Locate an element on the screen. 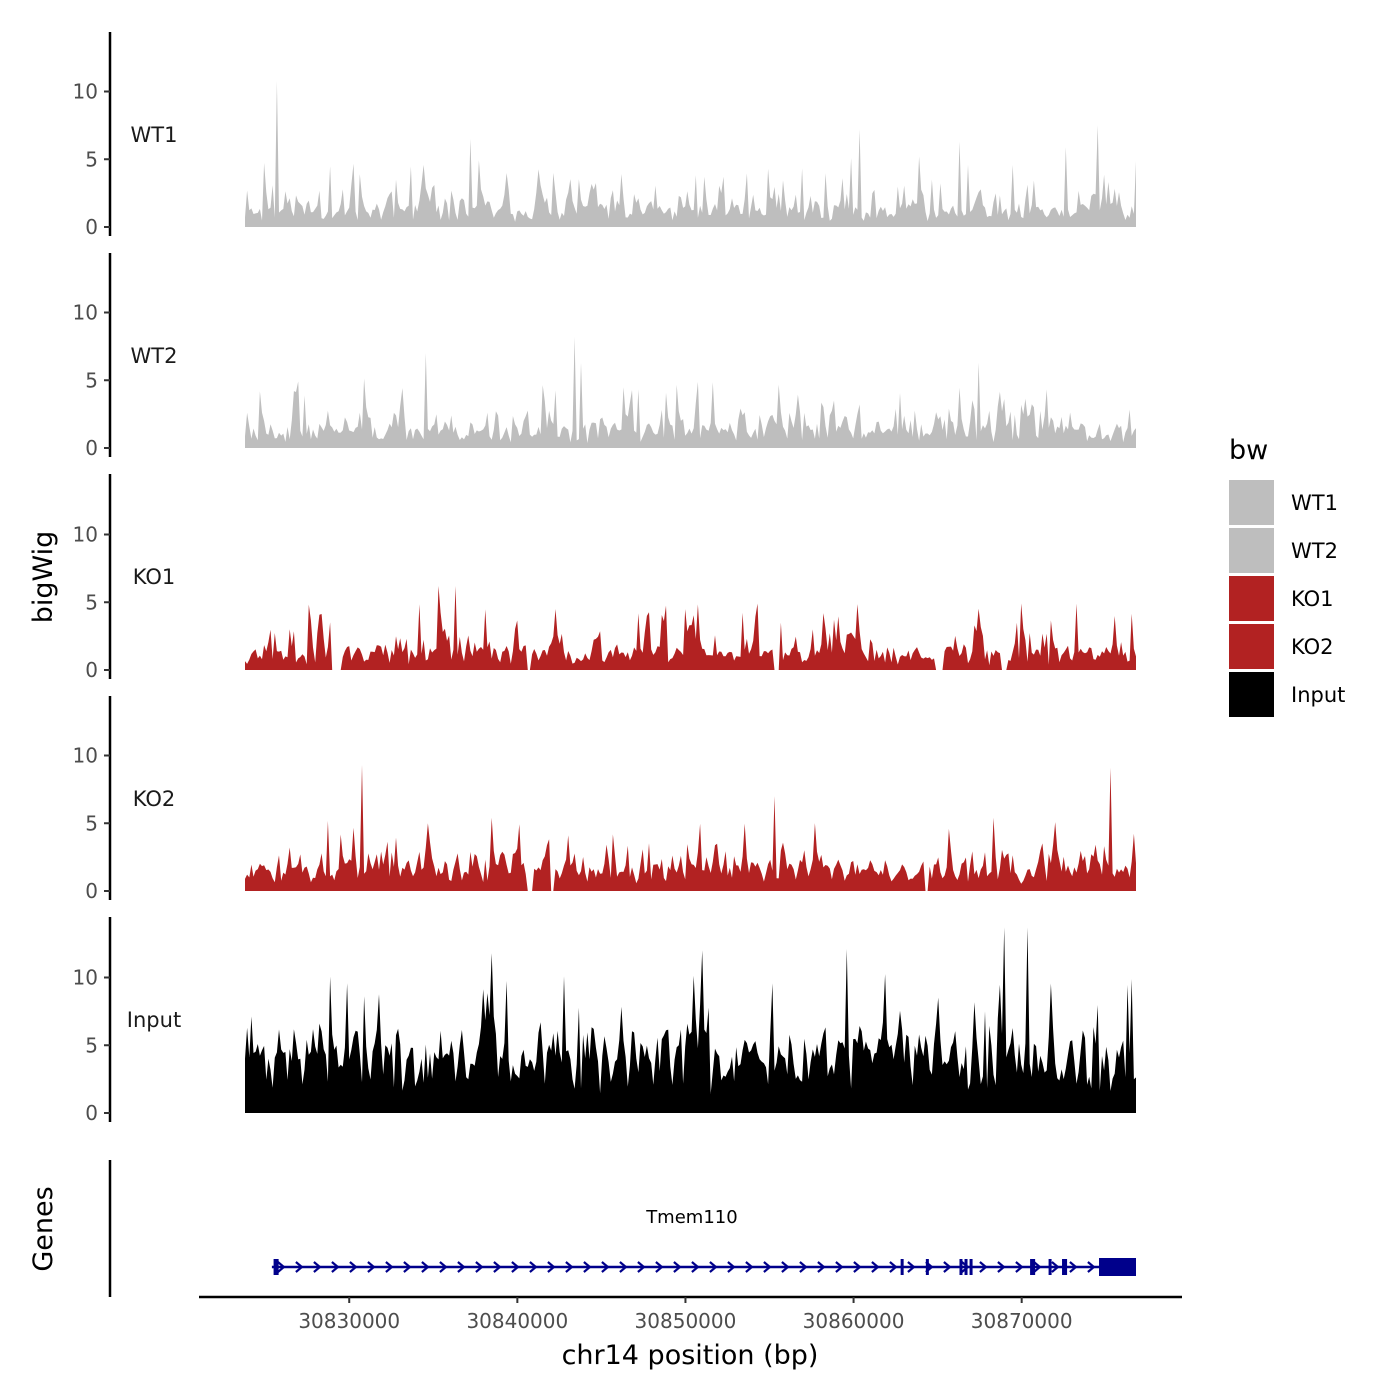 The image size is (1400, 1400). track-wt2: 0 5 10 WT2 is located at coordinates (604, 356).